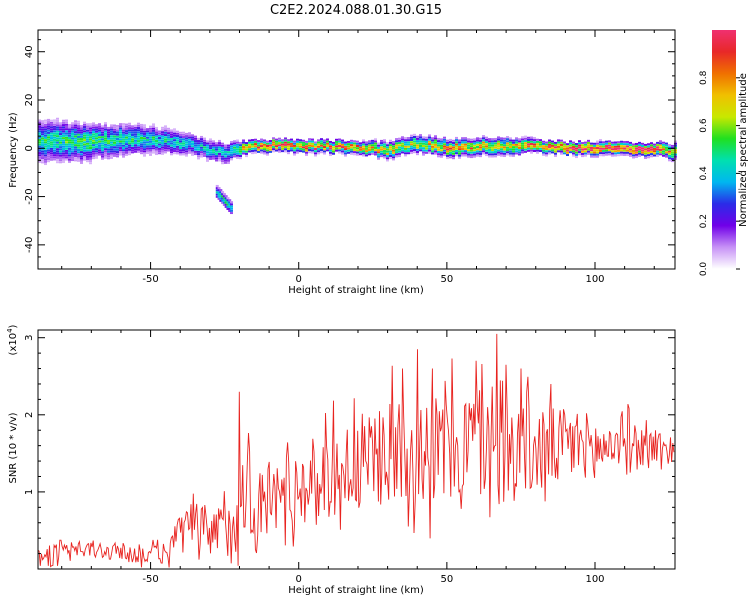 The image size is (750, 600). I want to click on colorbar-tick-label: 0.2, so click(704, 221).